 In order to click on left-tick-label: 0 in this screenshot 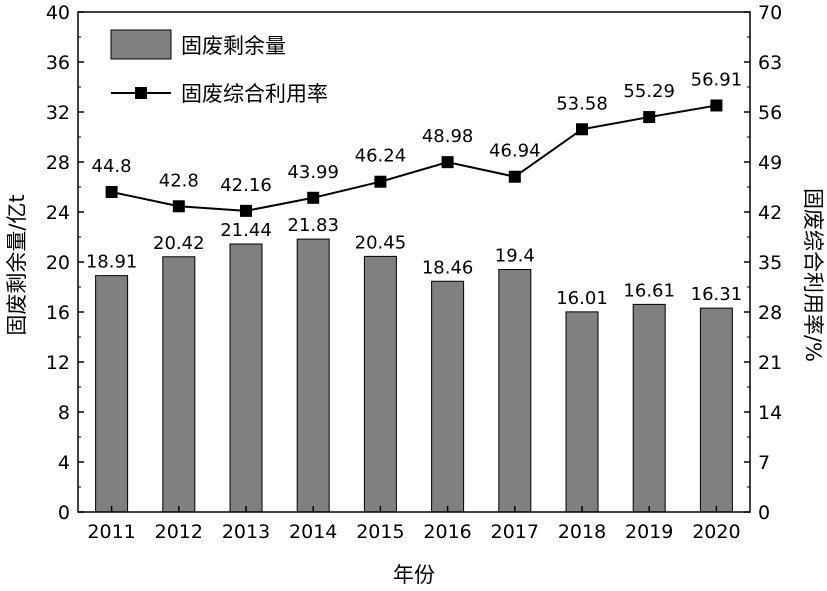, I will do `click(64, 513)`.